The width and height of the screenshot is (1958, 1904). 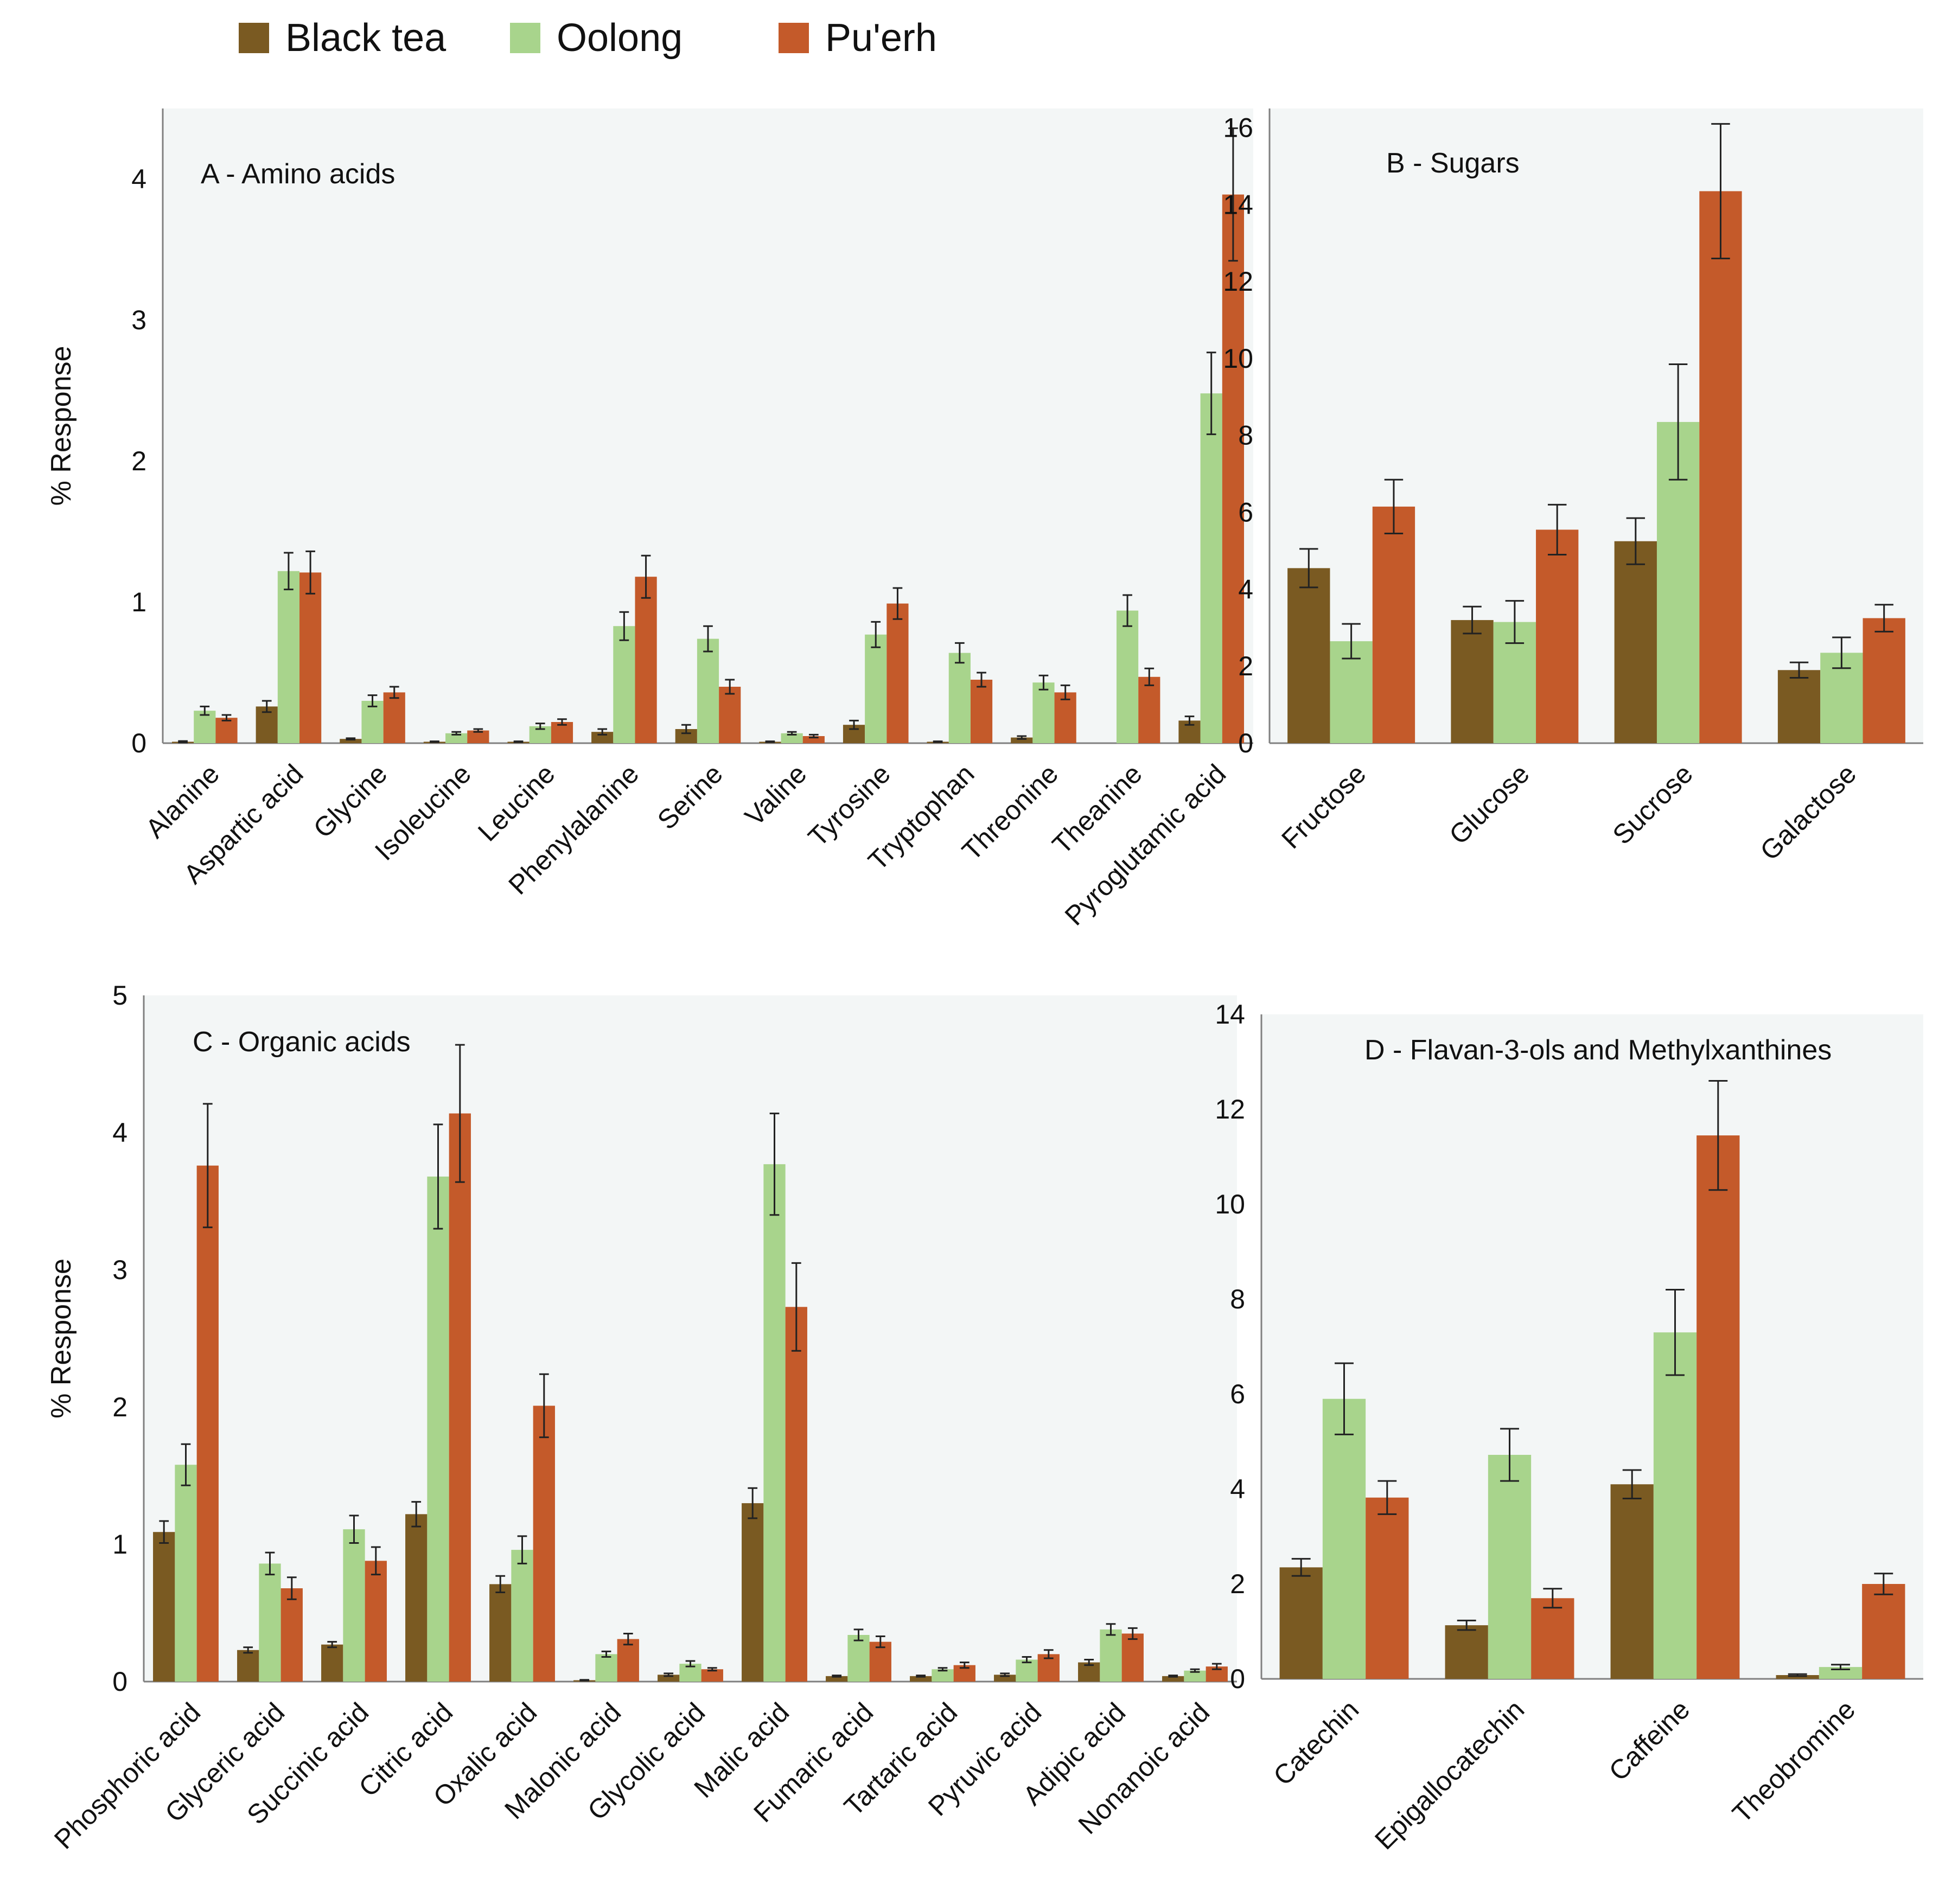 What do you see at coordinates (881, 38) in the screenshot?
I see `legend-label-puerh: Pu'erh` at bounding box center [881, 38].